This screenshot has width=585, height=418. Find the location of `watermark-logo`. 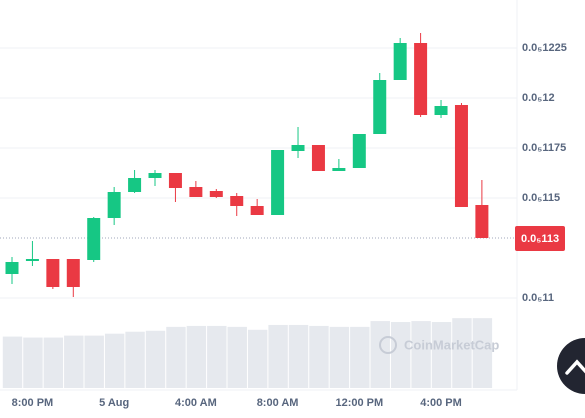

watermark-logo is located at coordinates (388, 345).